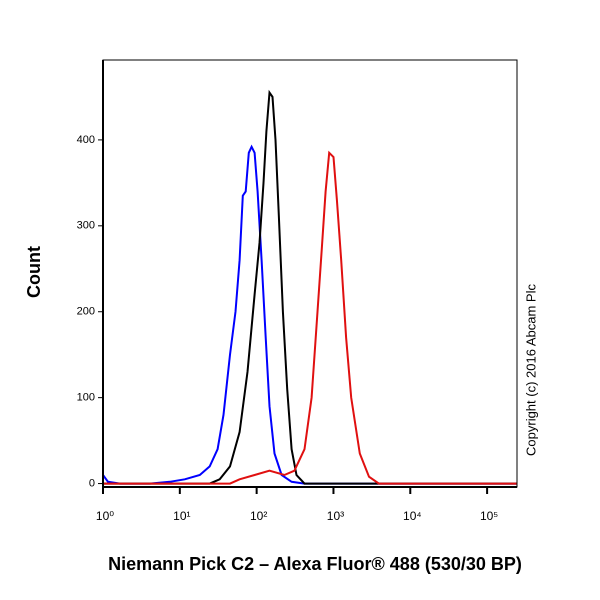 This screenshot has height=600, width=600. I want to click on x-tick-label: 10², so click(258, 516).